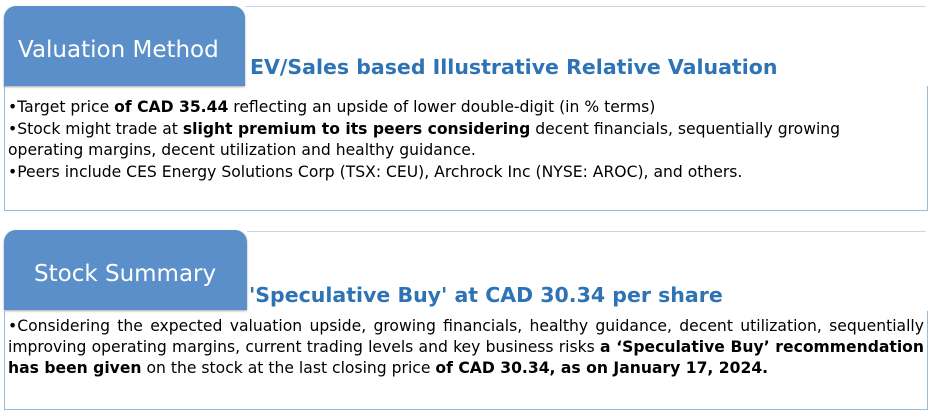 This screenshot has height=413, width=931. What do you see at coordinates (356, 129) in the screenshot?
I see `bullet-bold-text: slight premium to its peers considering` at bounding box center [356, 129].